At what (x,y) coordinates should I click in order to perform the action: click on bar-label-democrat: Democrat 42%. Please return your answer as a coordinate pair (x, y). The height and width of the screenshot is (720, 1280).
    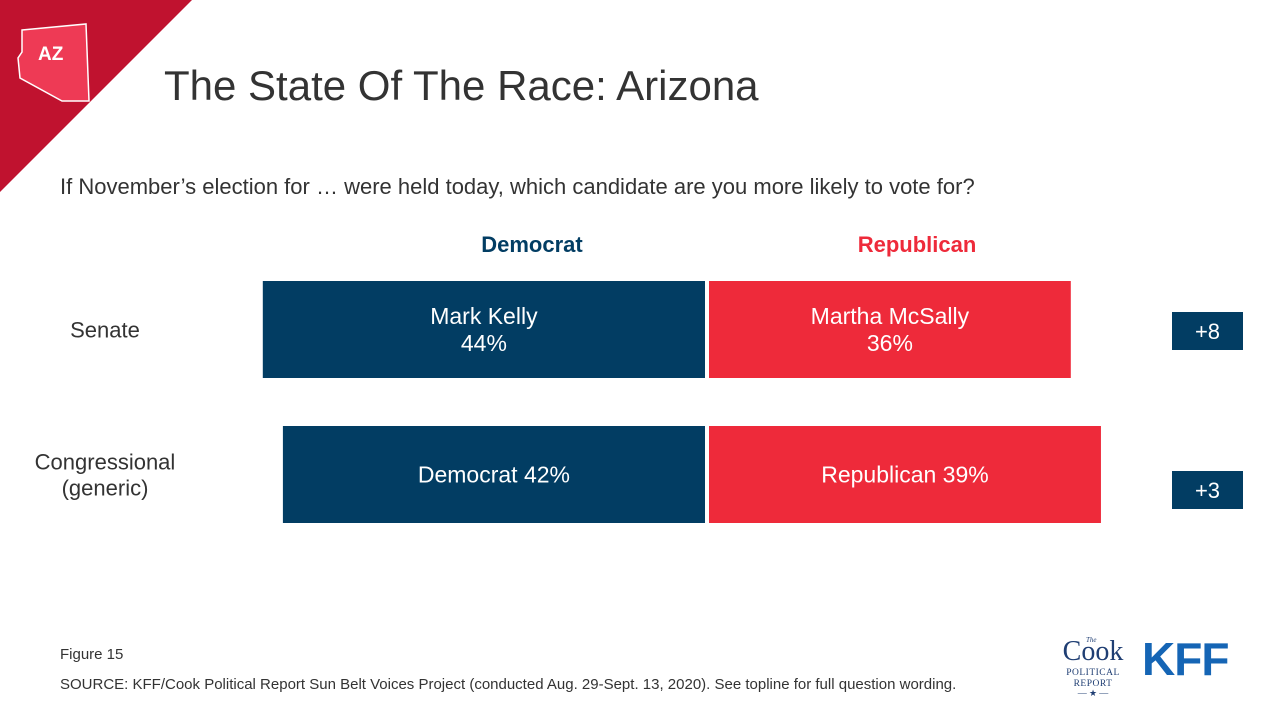
    Looking at the image, I should click on (494, 475).